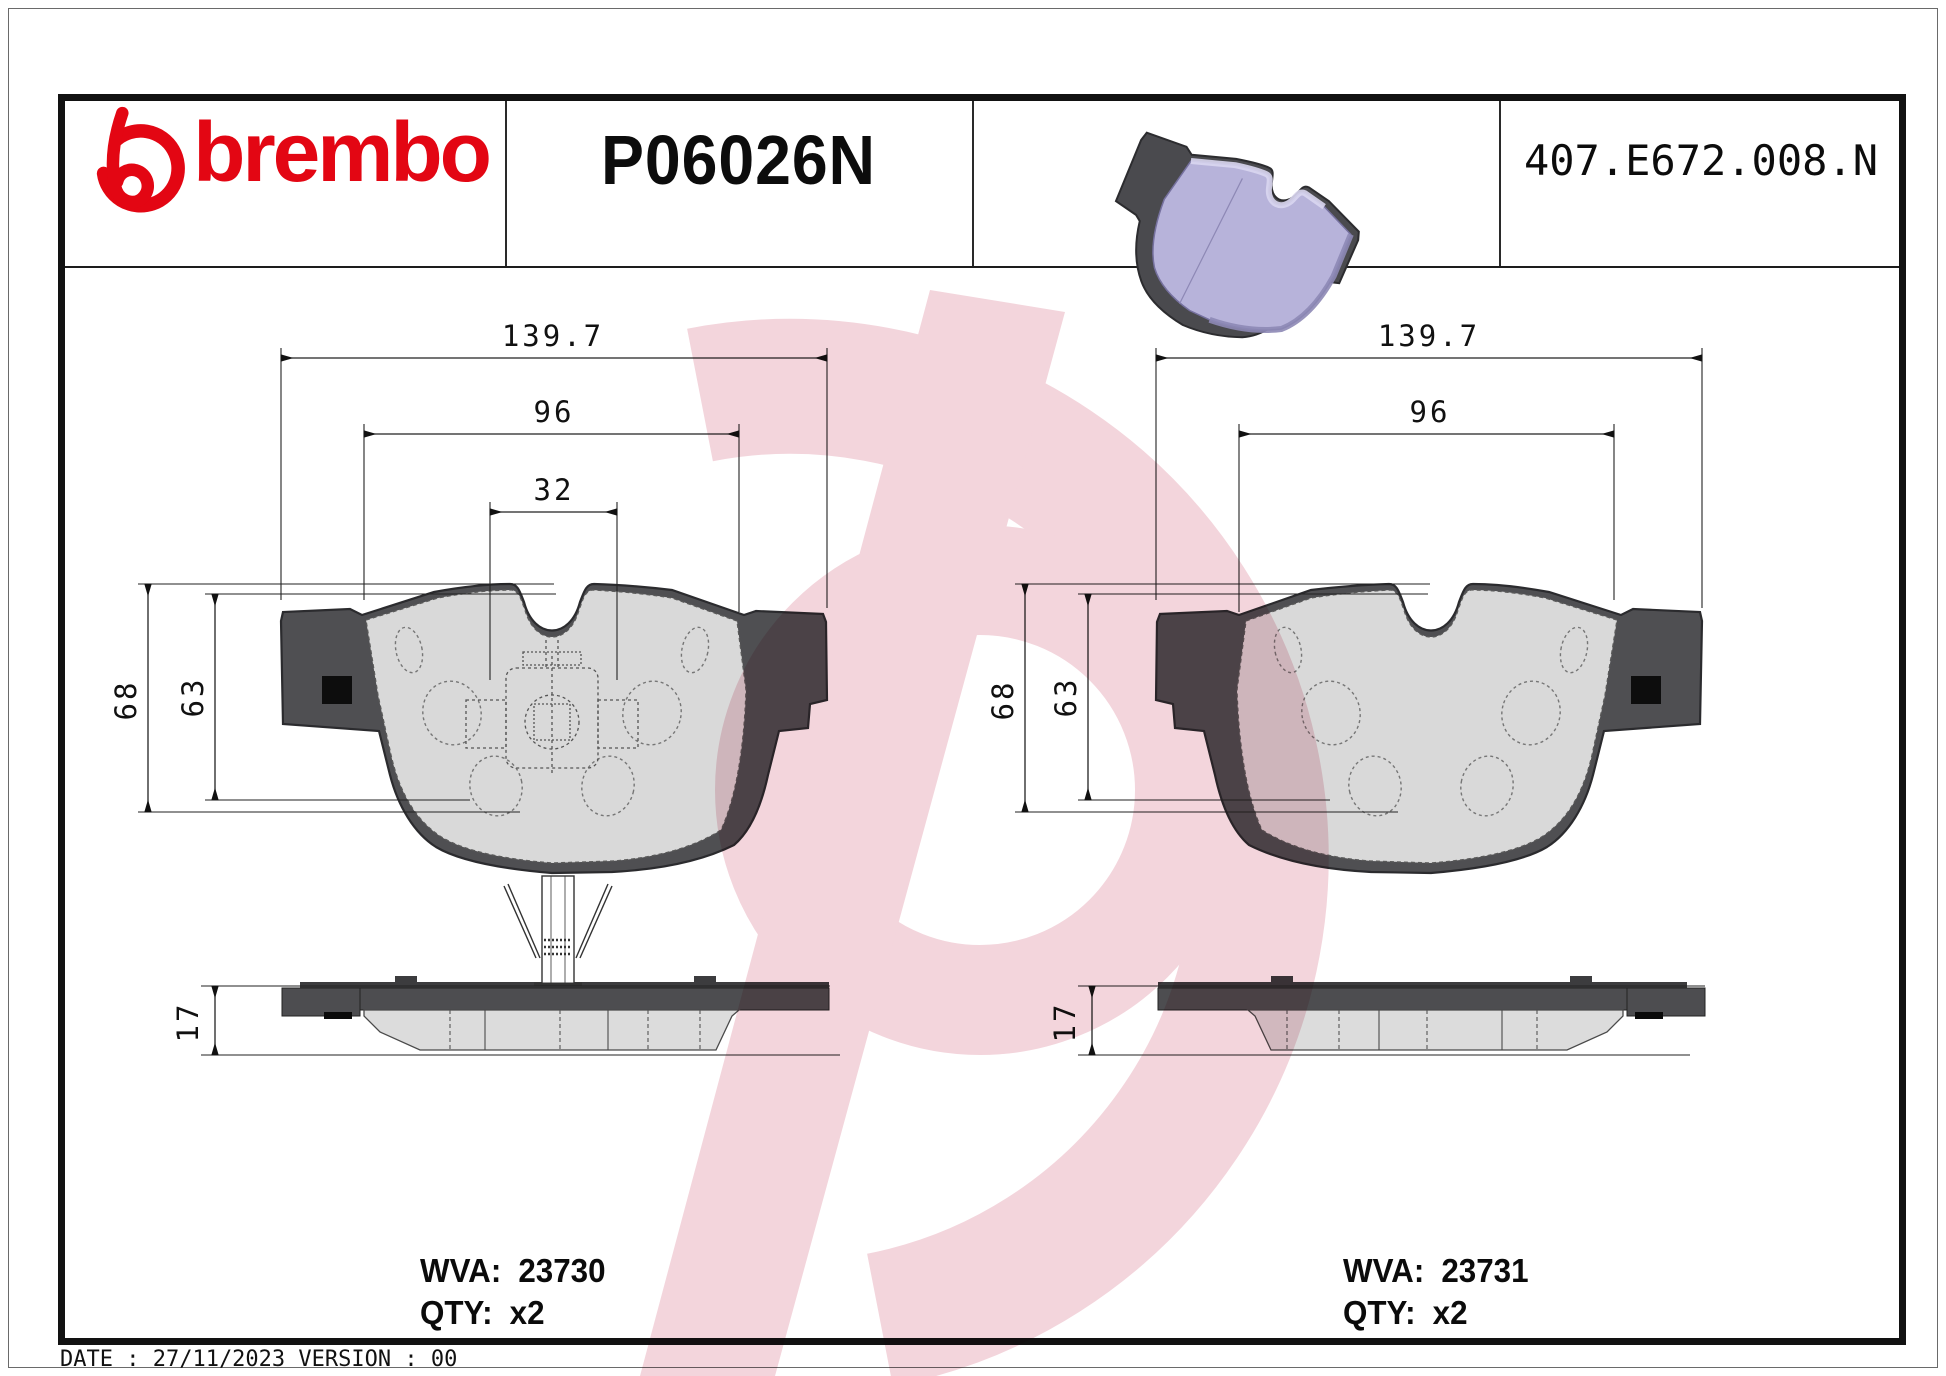 The width and height of the screenshot is (1946, 1376). I want to click on left-pad-rear-view, so click(554, 728).